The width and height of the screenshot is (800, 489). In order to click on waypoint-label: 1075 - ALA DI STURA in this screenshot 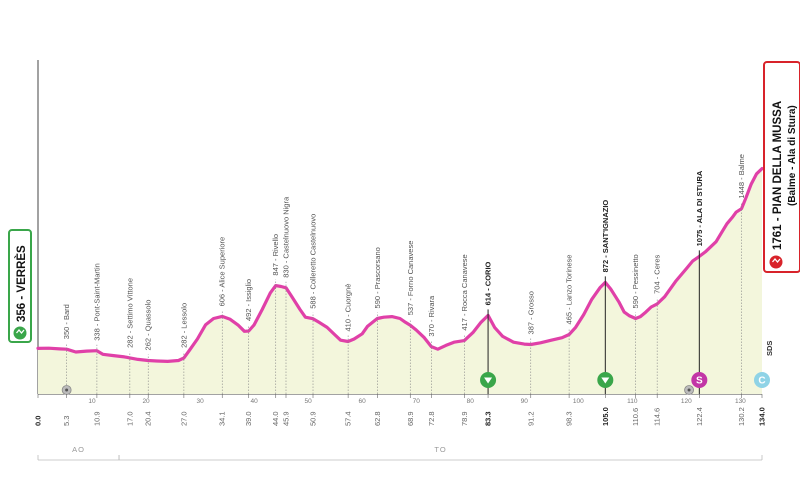, I will do `click(699, 208)`.